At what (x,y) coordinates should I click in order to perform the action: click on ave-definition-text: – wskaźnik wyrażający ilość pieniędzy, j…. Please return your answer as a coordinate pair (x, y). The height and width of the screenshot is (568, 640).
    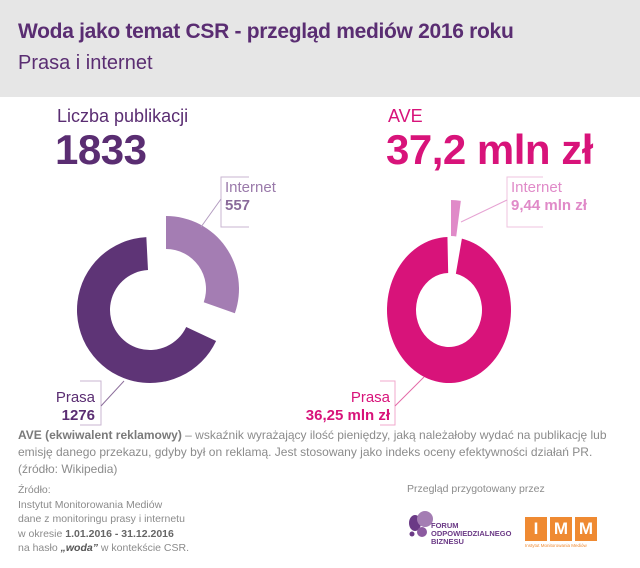
    Looking at the image, I should click on (312, 452).